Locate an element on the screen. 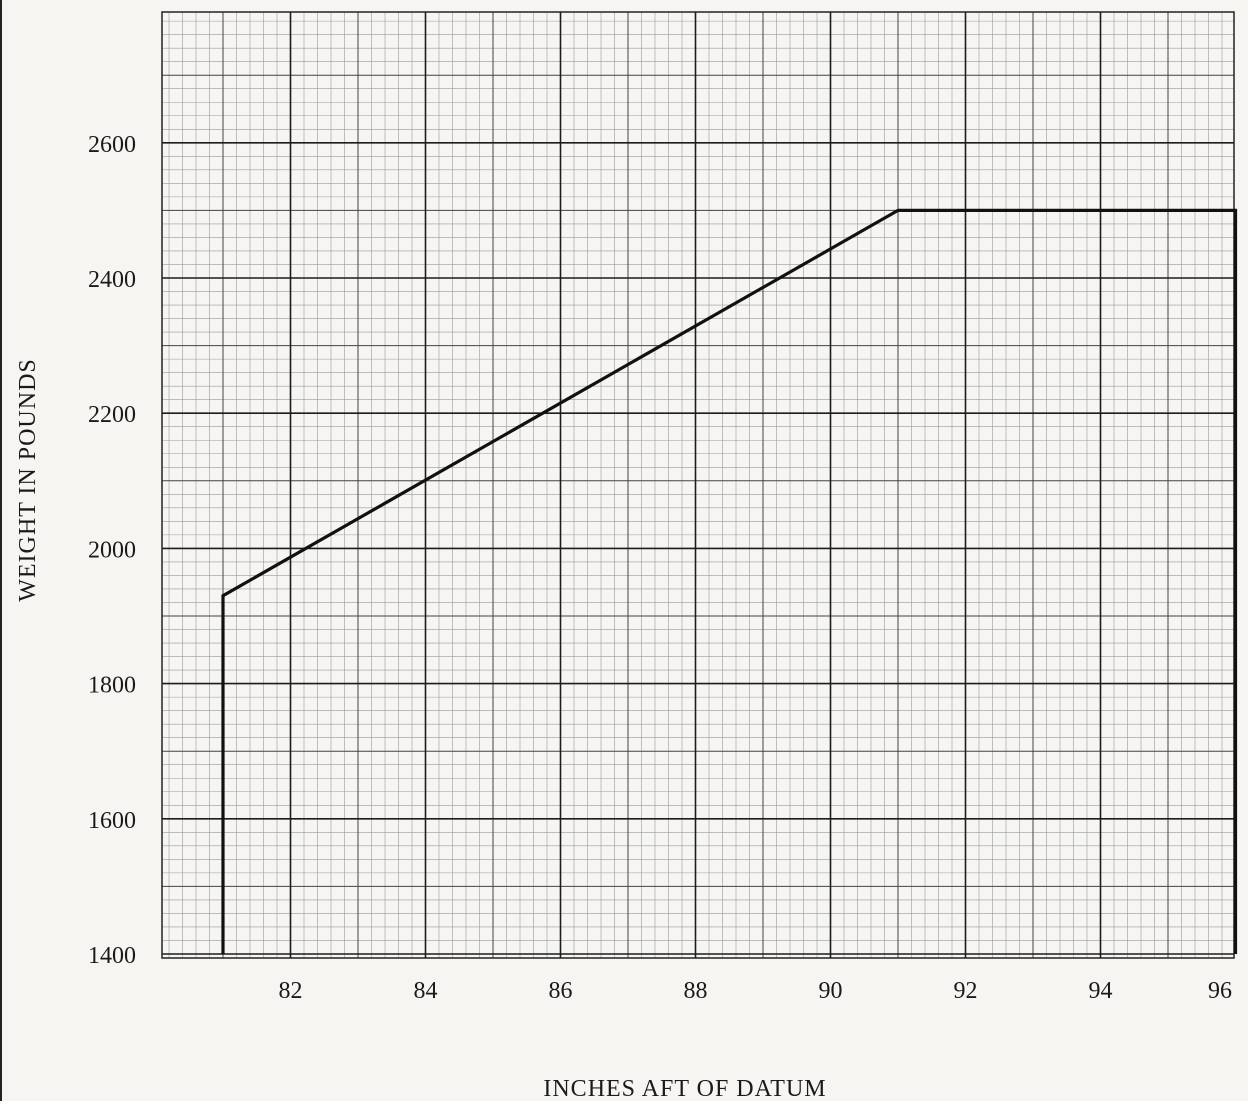 This screenshot has width=1248, height=1101. x-tick-label: 94 is located at coordinates (1101, 991).